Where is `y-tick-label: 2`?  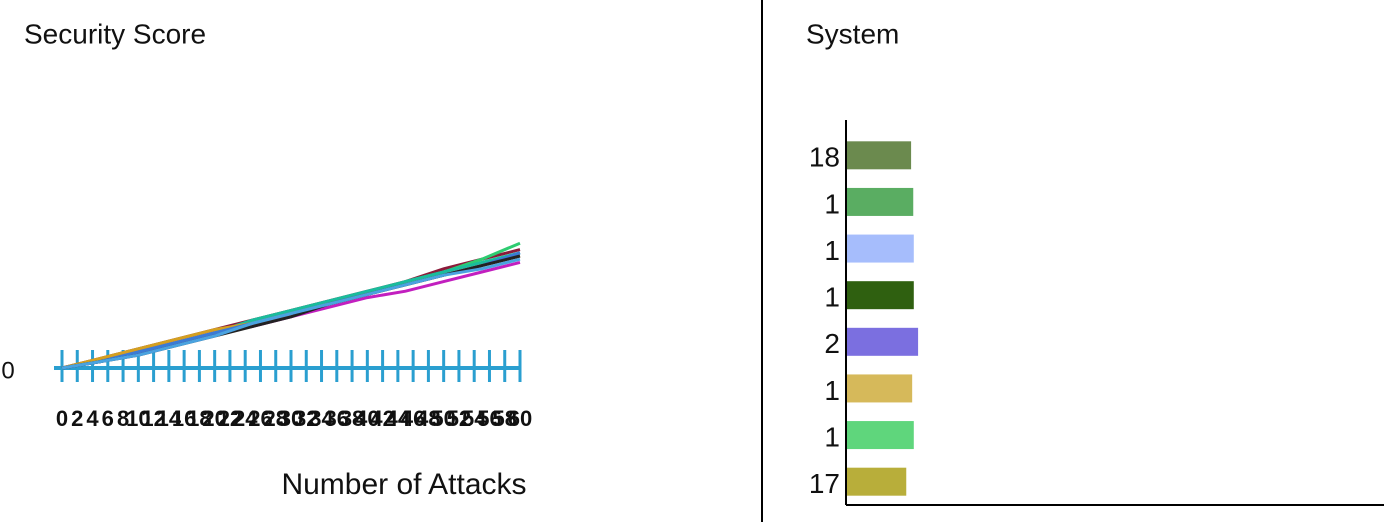
y-tick-label: 2 is located at coordinates (832, 343).